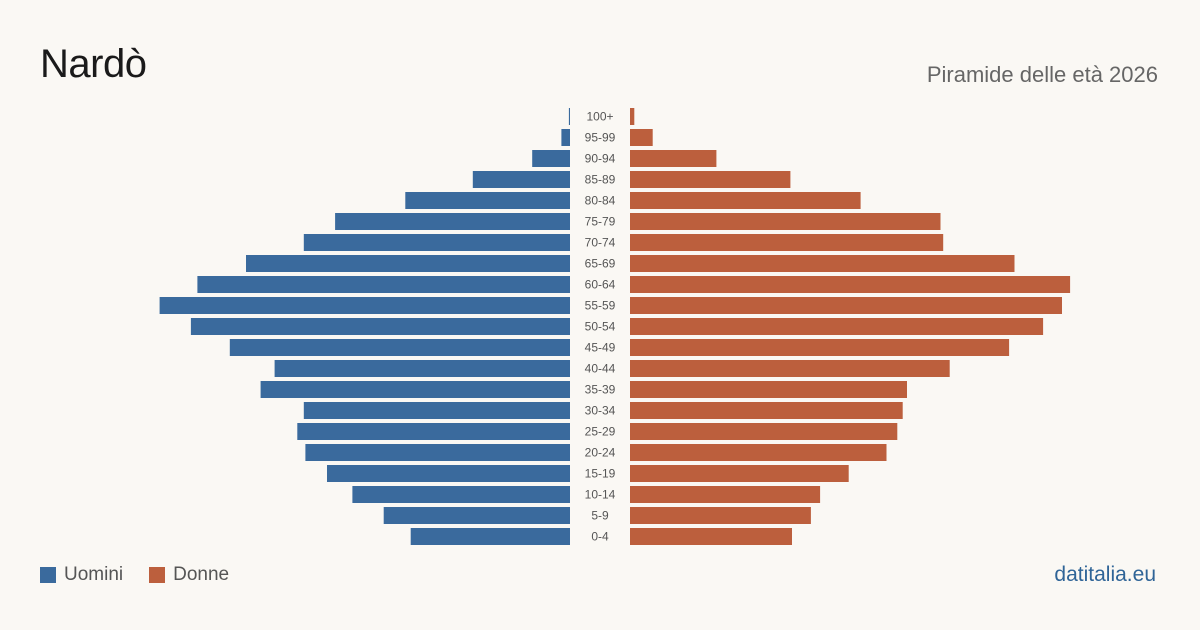 This screenshot has height=630, width=1200. What do you see at coordinates (600, 537) in the screenshot?
I see `age-label-0-4: 0-4` at bounding box center [600, 537].